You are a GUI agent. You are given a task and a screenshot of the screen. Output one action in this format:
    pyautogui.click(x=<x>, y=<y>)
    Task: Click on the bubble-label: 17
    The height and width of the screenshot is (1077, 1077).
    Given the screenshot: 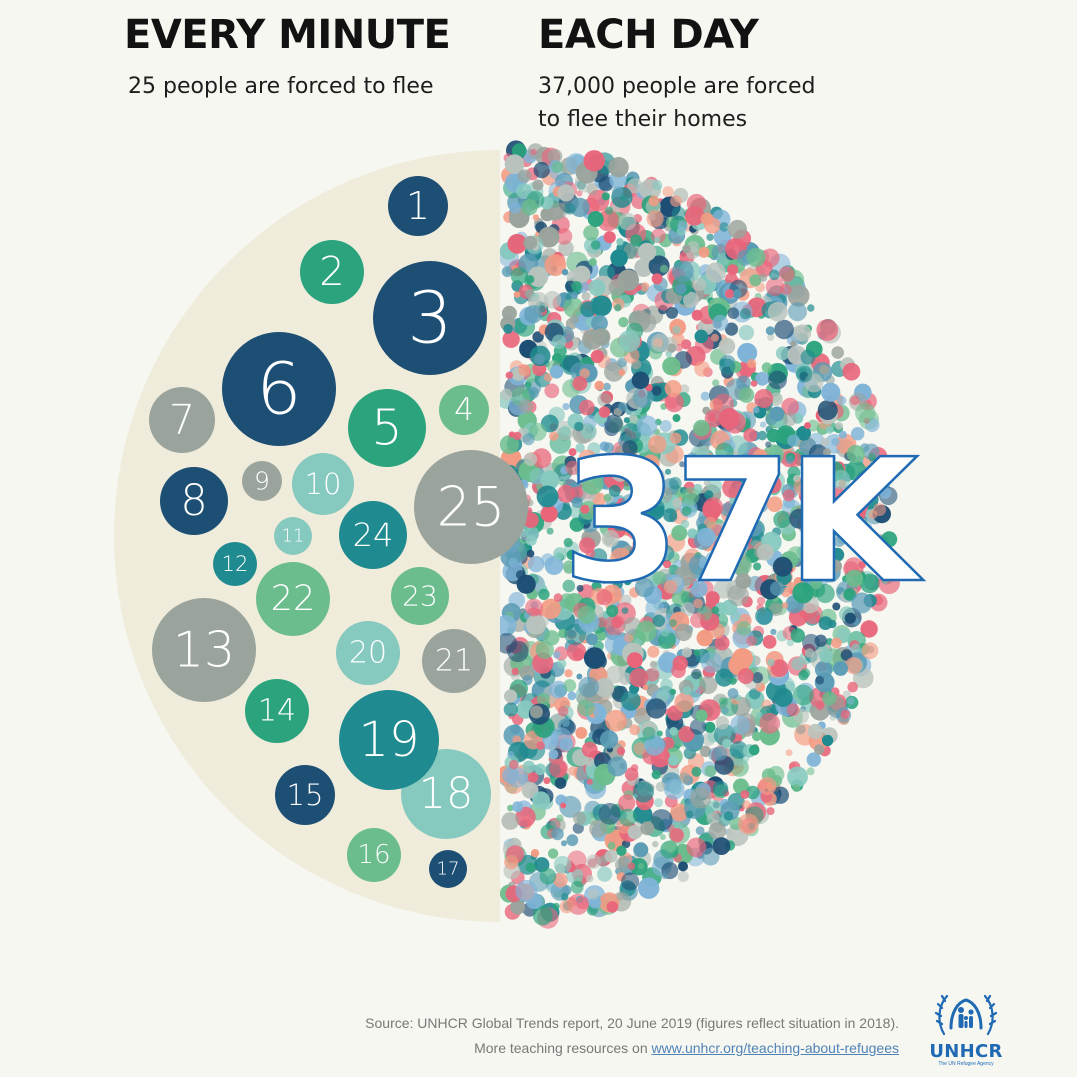 What is the action you would take?
    pyautogui.click(x=448, y=869)
    